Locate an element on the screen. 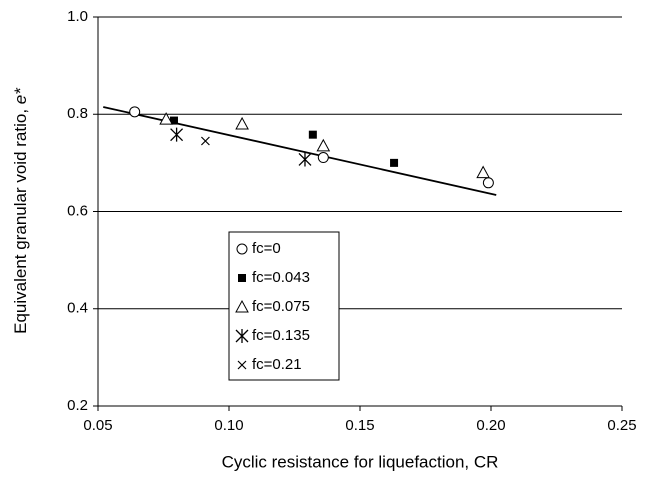 The width and height of the screenshot is (654, 489). legend-label: fc=0.043 is located at coordinates (281, 277).